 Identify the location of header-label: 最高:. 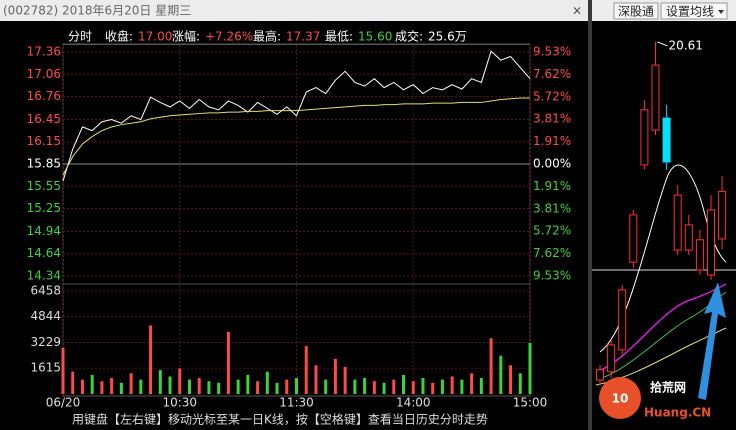
(267, 36).